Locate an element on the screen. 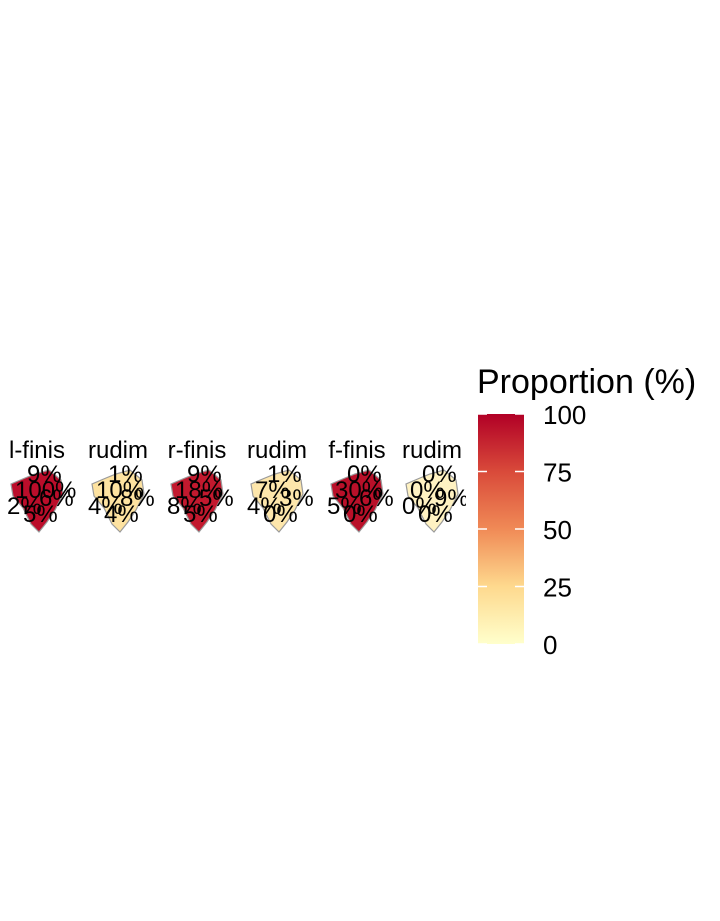 The image size is (720, 921). region-value-label: 2% is located at coordinates (24, 506).